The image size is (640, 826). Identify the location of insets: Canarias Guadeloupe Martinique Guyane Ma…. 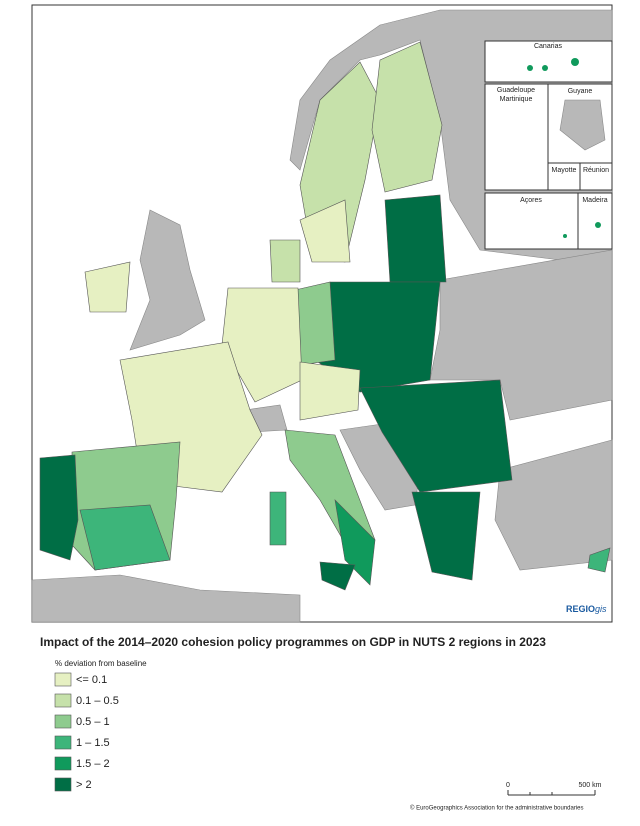
(548, 145).